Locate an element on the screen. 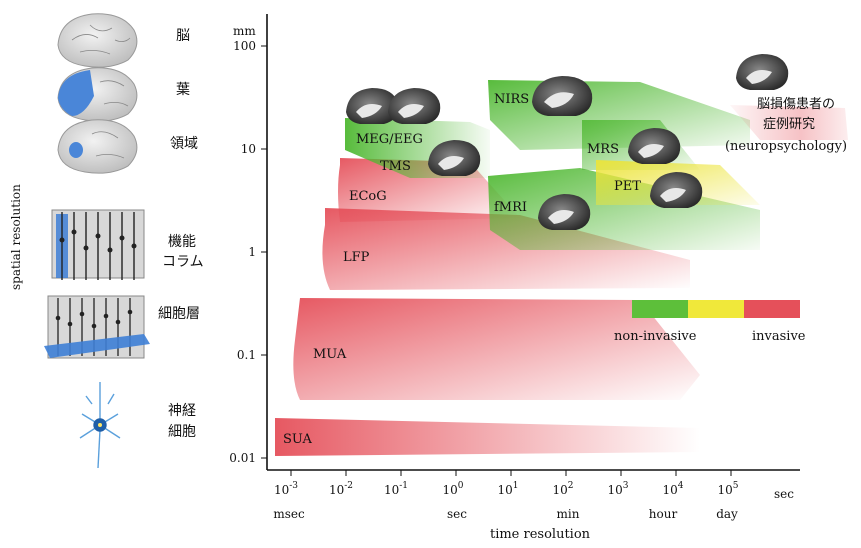 This screenshot has height=548, width=861. brain-area-icon is located at coordinates (97, 146).